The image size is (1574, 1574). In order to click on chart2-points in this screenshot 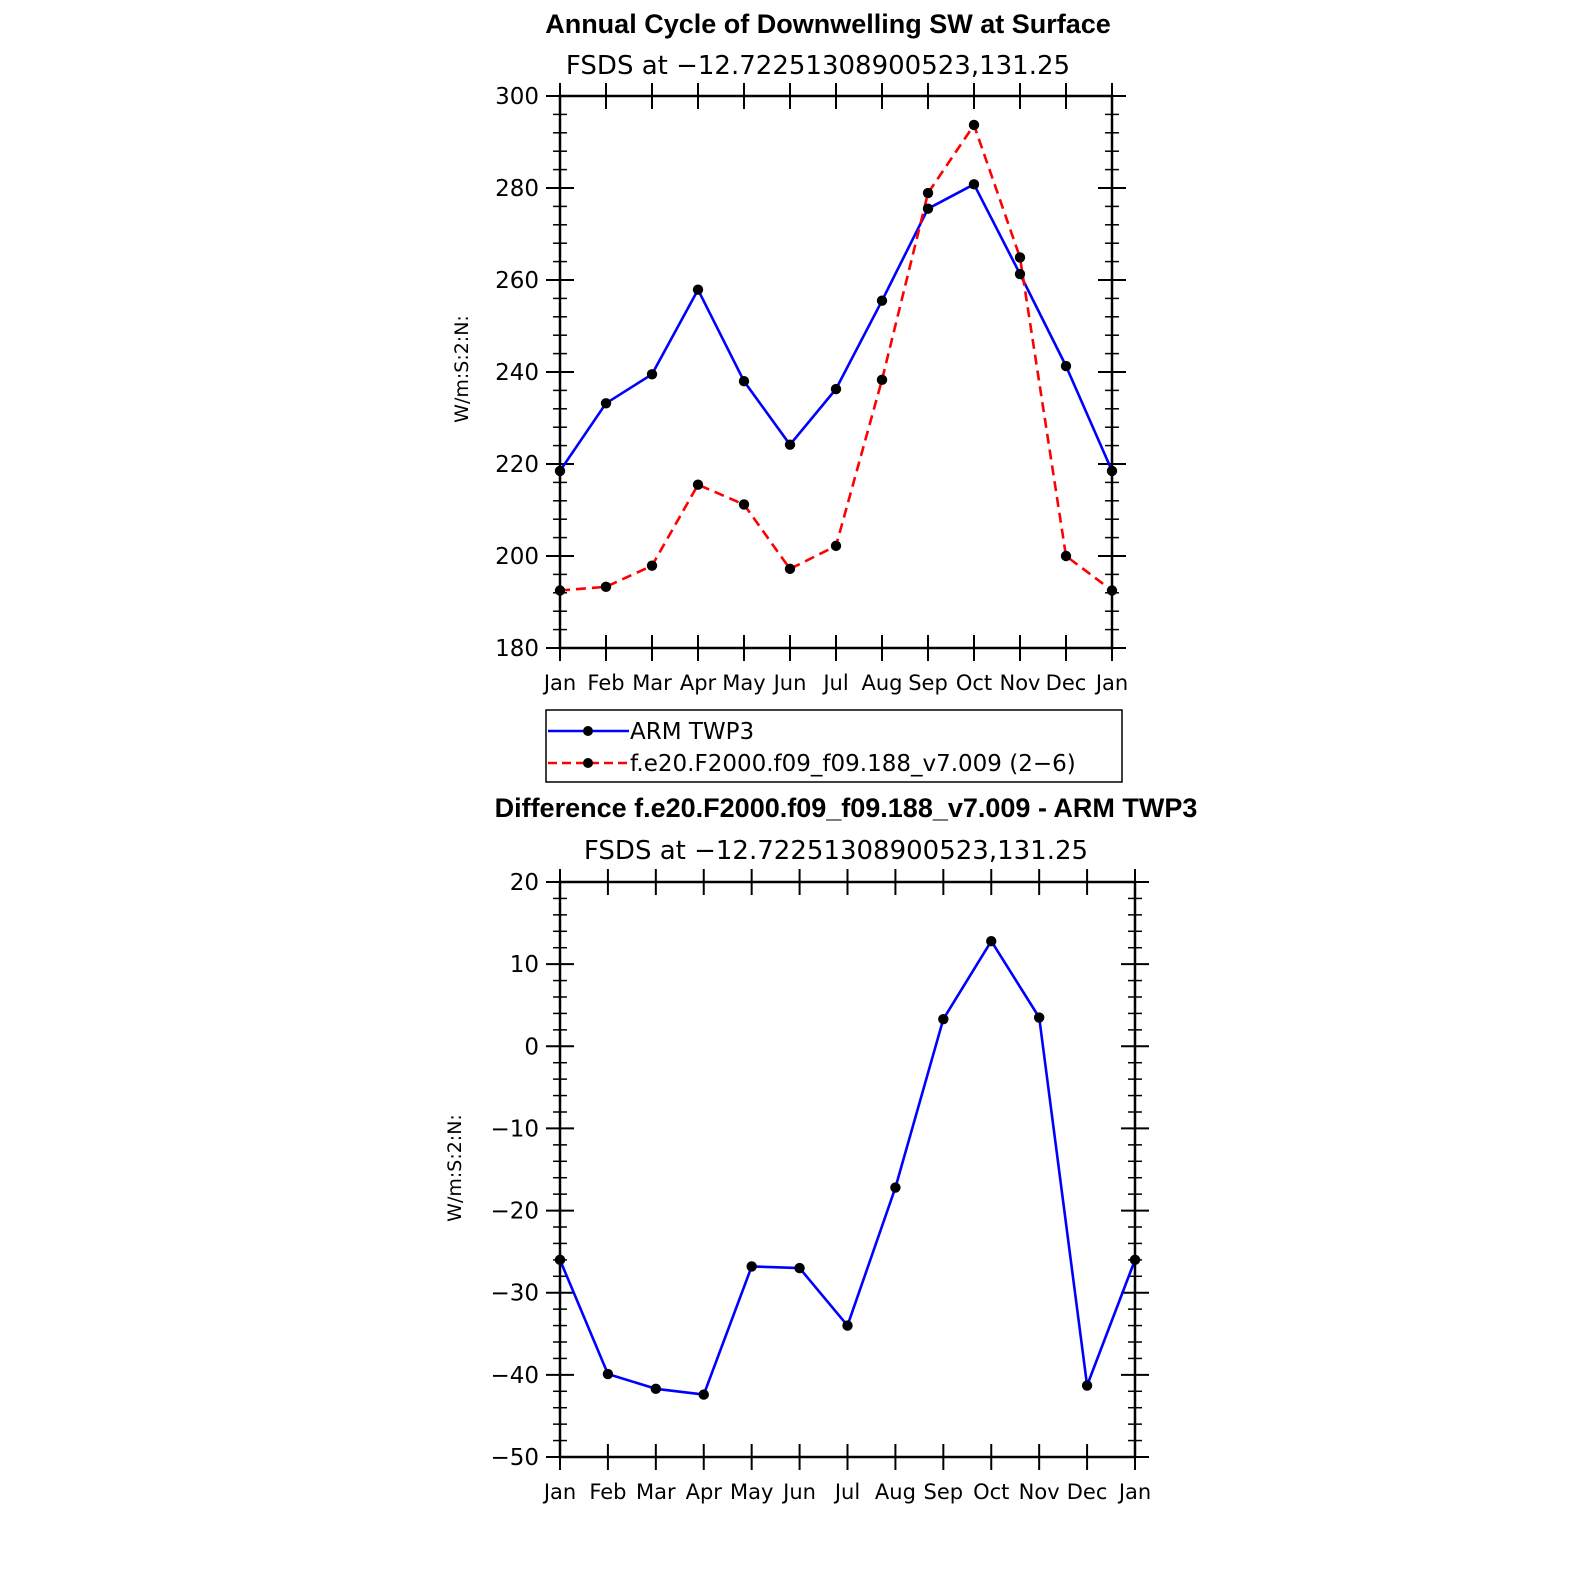, I will do `click(847, 1167)`.